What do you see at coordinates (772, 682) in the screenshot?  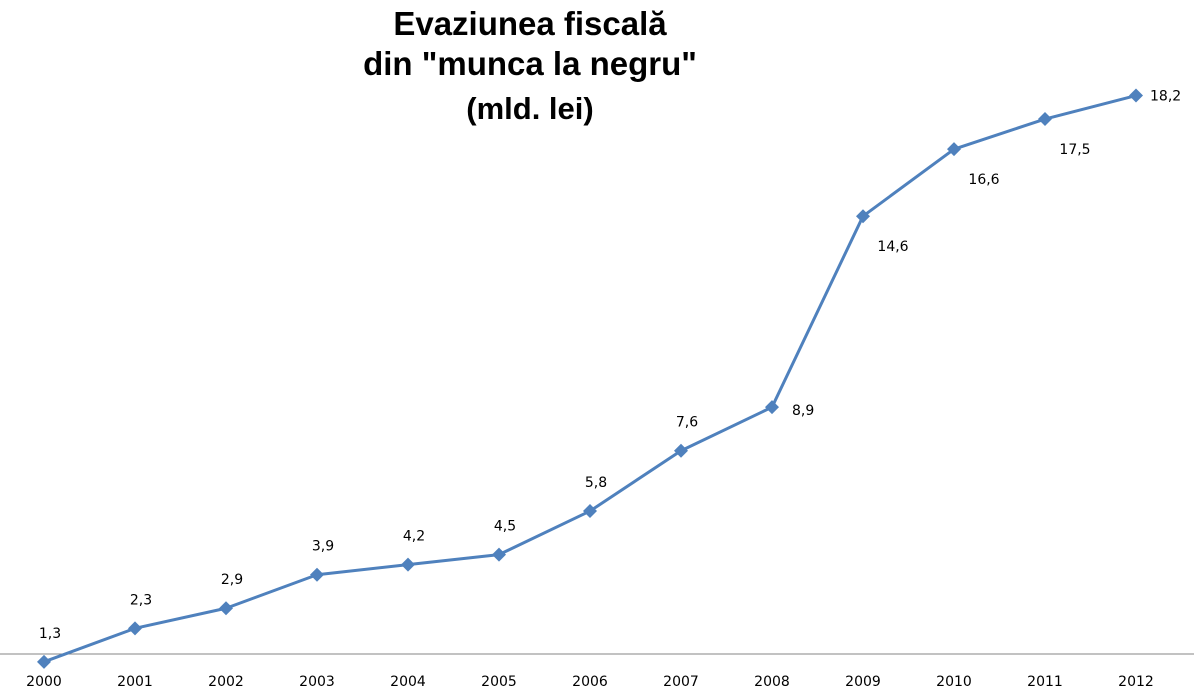 I see `x-tick-label: 2008` at bounding box center [772, 682].